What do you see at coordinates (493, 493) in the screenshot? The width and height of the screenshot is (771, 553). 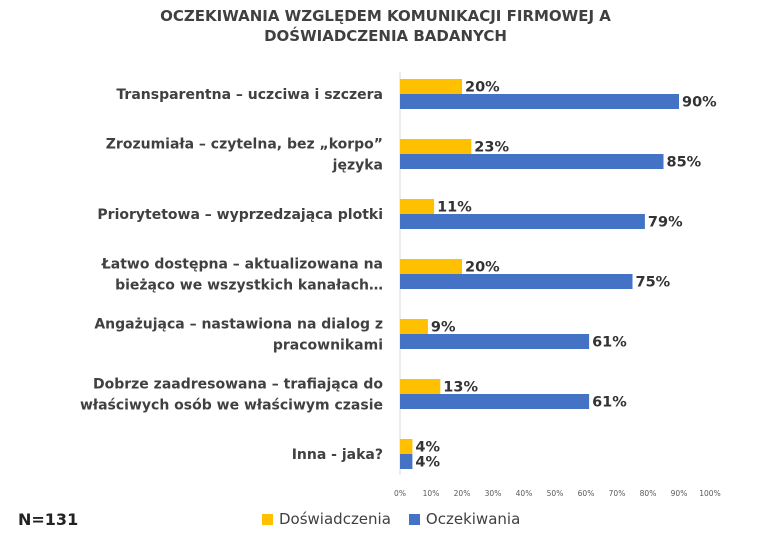 I see `x-tick-label-3: 30%` at bounding box center [493, 493].